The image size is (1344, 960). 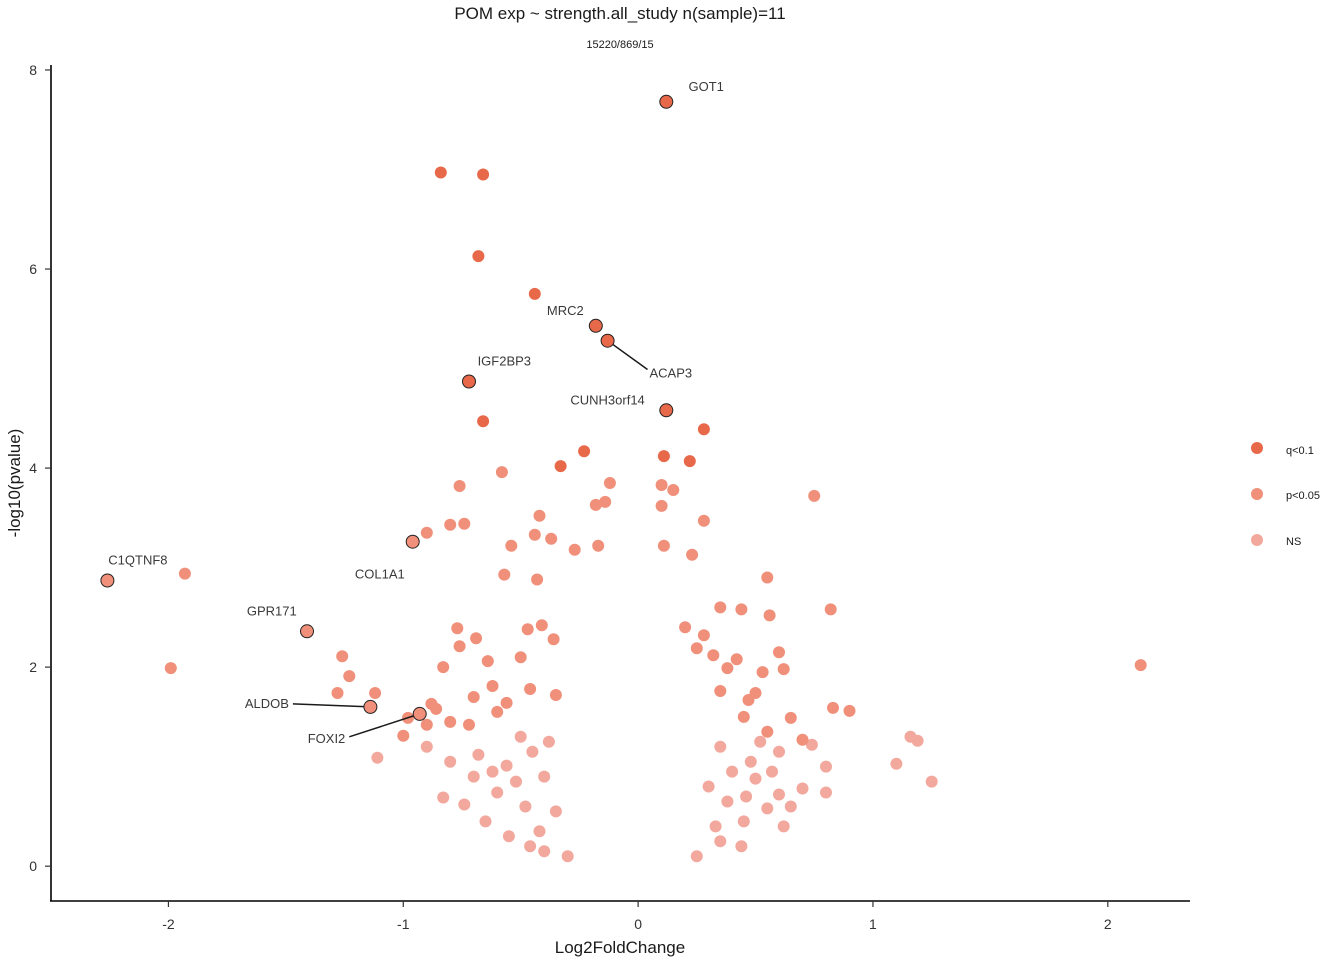 What do you see at coordinates (40, 468) in the screenshot?
I see `y-axis-ticks: 0 2 4 6 8` at bounding box center [40, 468].